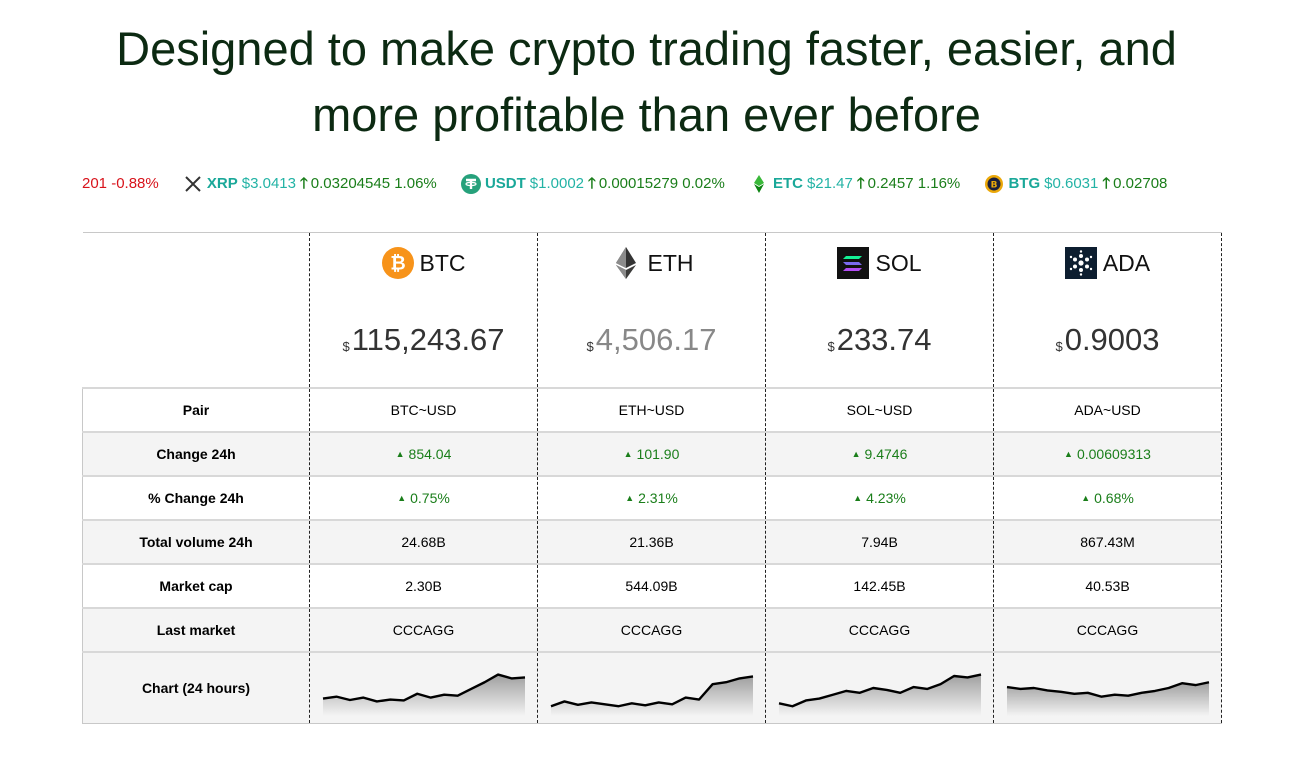 The width and height of the screenshot is (1293, 762). What do you see at coordinates (939, 183) in the screenshot?
I see `ticker-change-pct: 1.16%` at bounding box center [939, 183].